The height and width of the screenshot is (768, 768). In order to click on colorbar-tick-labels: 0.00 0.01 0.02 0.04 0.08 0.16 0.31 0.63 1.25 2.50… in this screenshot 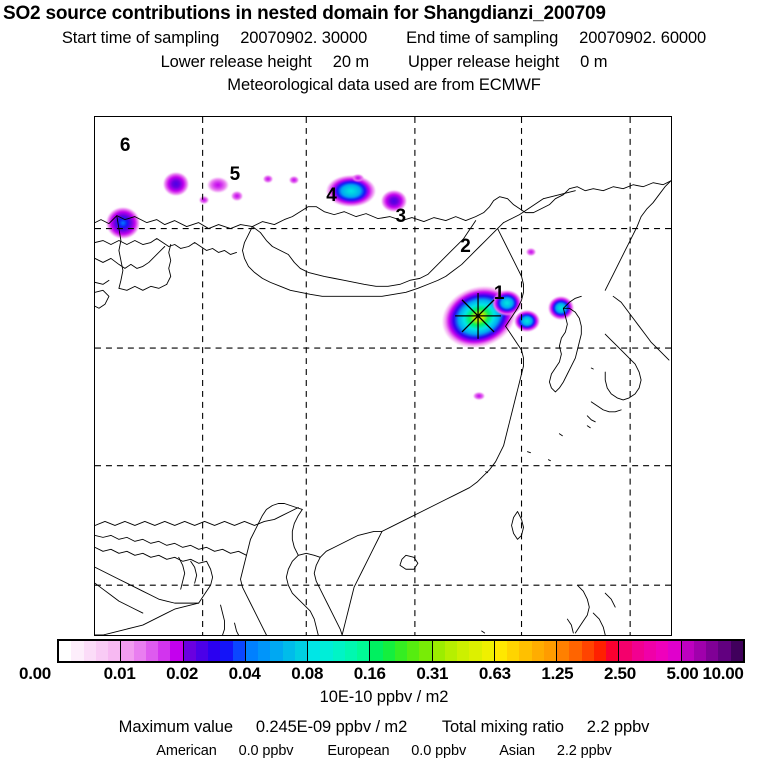, I will do `click(384, 675)`.